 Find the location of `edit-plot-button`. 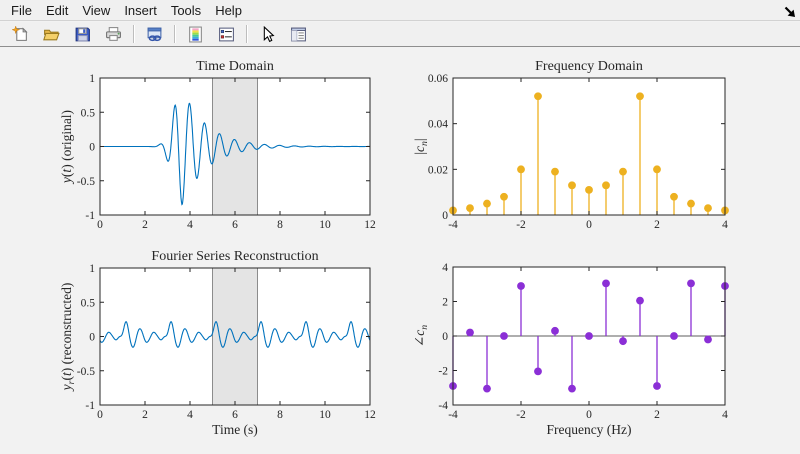

edit-plot-button is located at coordinates (267, 34).